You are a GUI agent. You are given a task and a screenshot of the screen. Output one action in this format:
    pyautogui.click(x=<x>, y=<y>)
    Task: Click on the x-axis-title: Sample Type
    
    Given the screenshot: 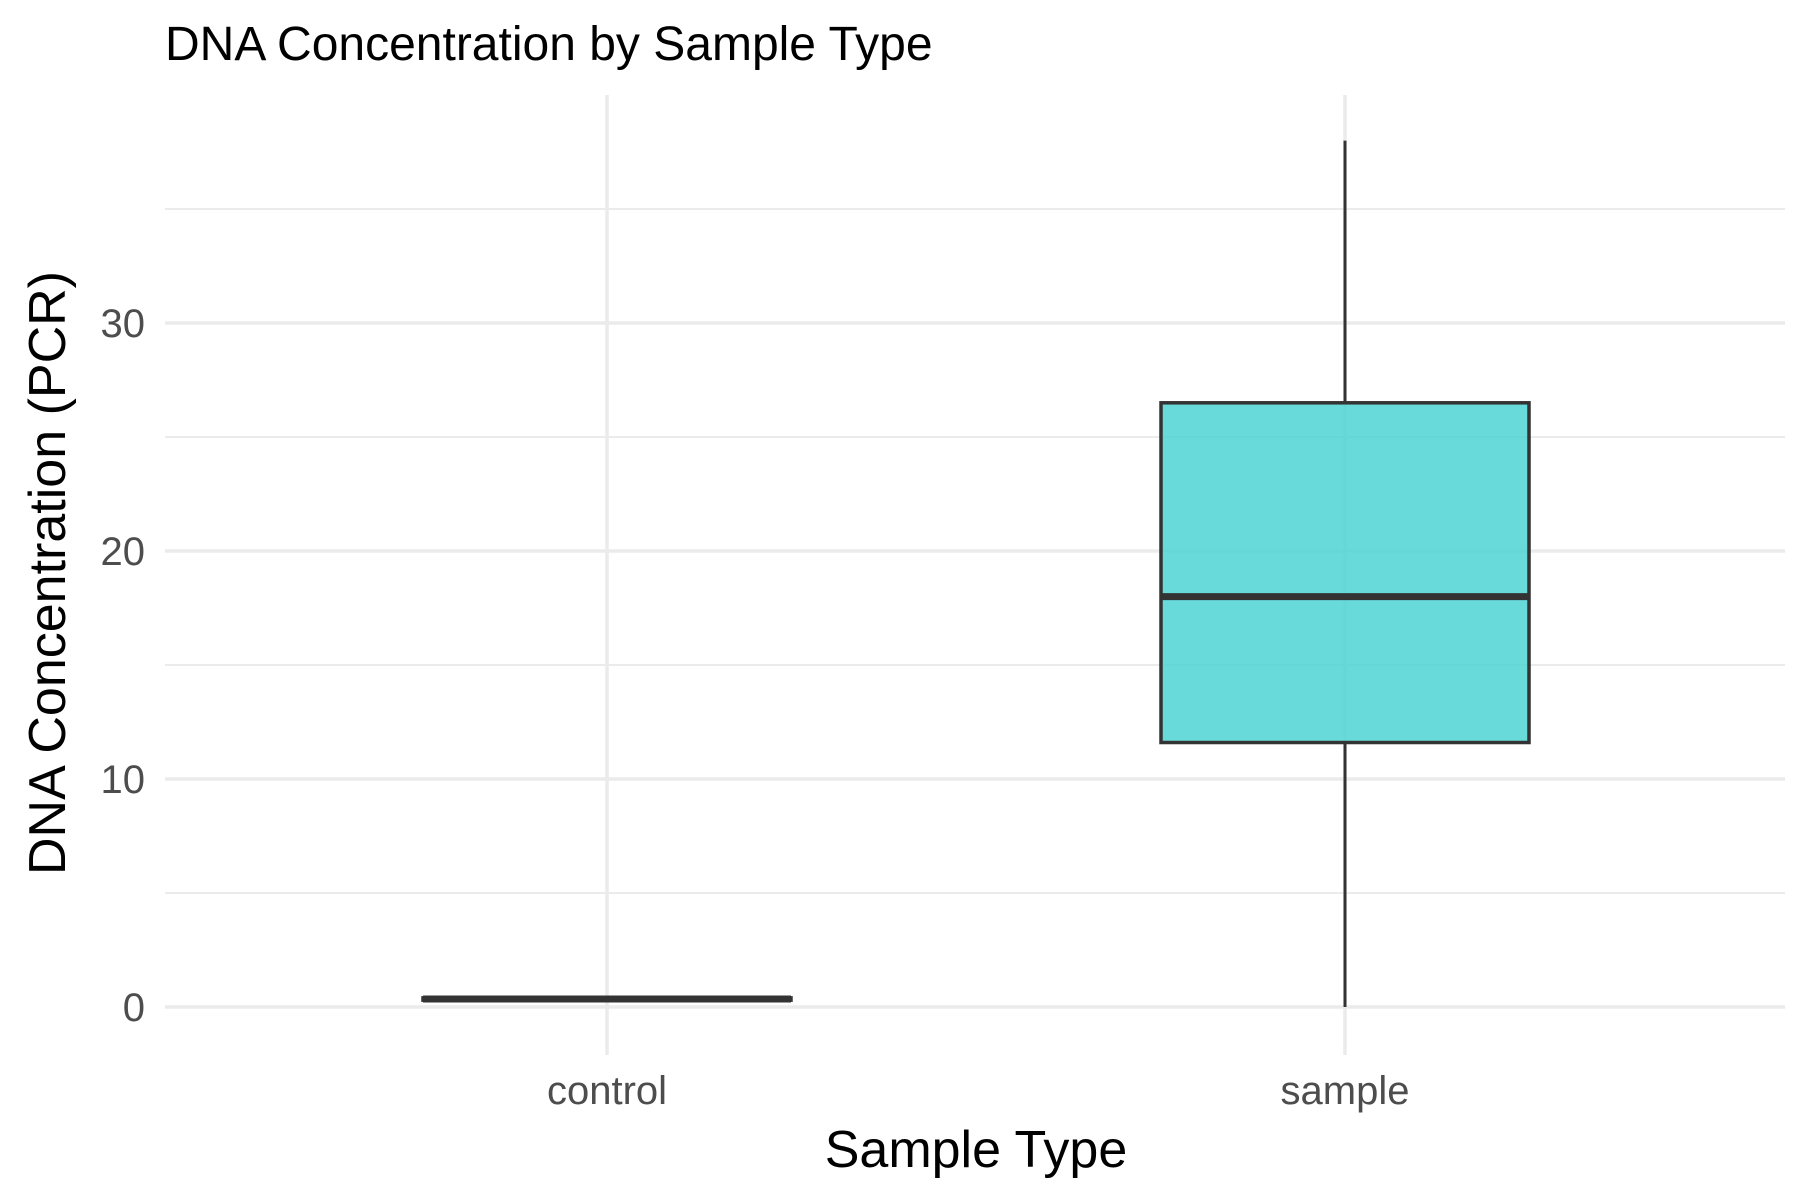 What is the action you would take?
    pyautogui.click(x=976, y=1150)
    